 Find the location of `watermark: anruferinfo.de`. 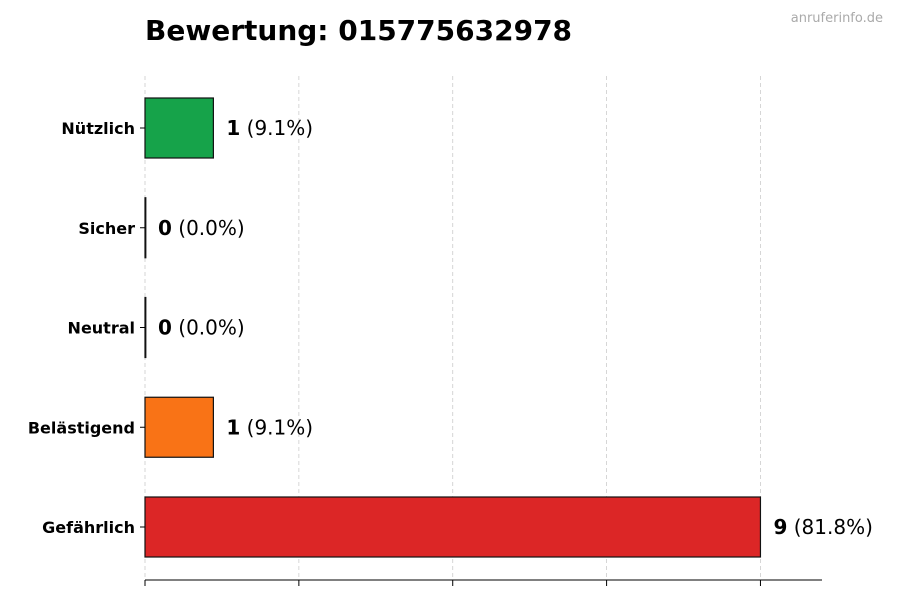

watermark: anruferinfo.de is located at coordinates (837, 18).